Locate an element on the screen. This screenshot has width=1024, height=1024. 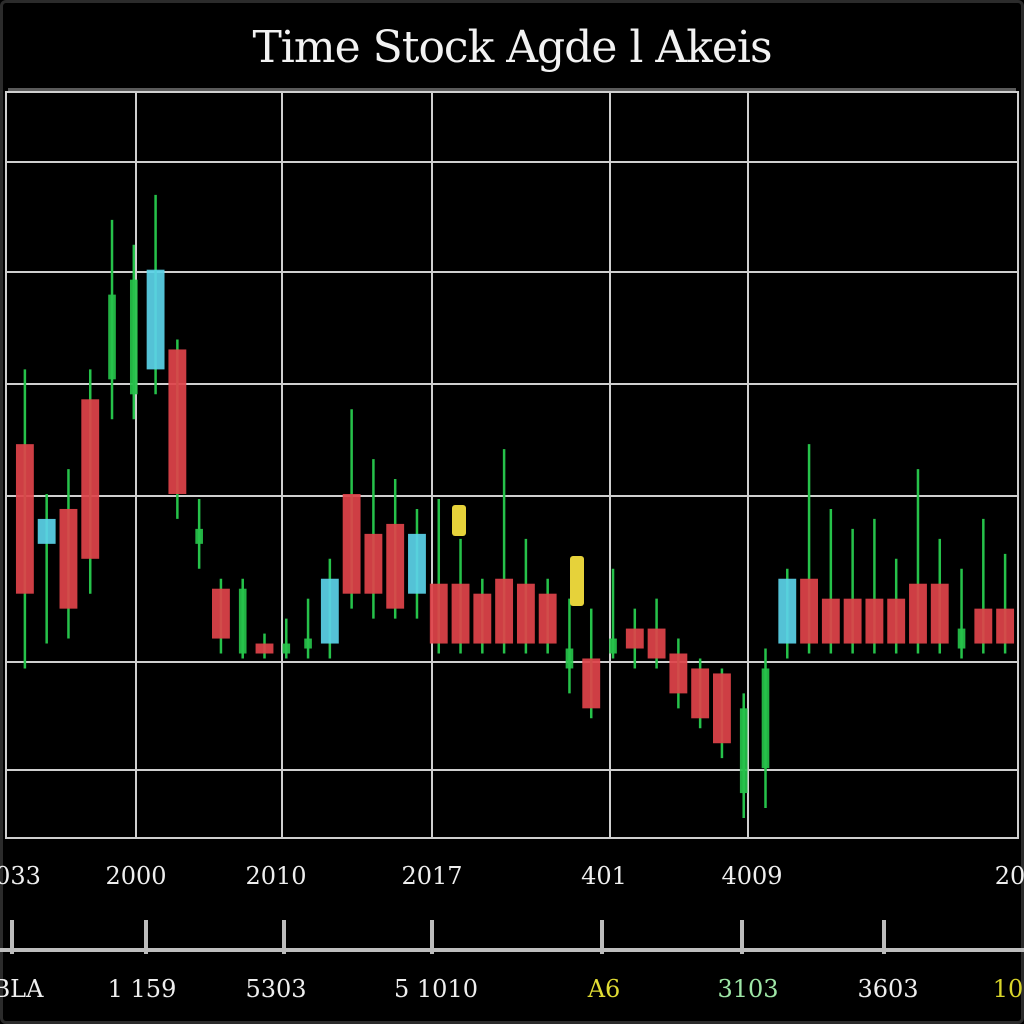
bottom-tick-label: 3103 is located at coordinates (748, 989).